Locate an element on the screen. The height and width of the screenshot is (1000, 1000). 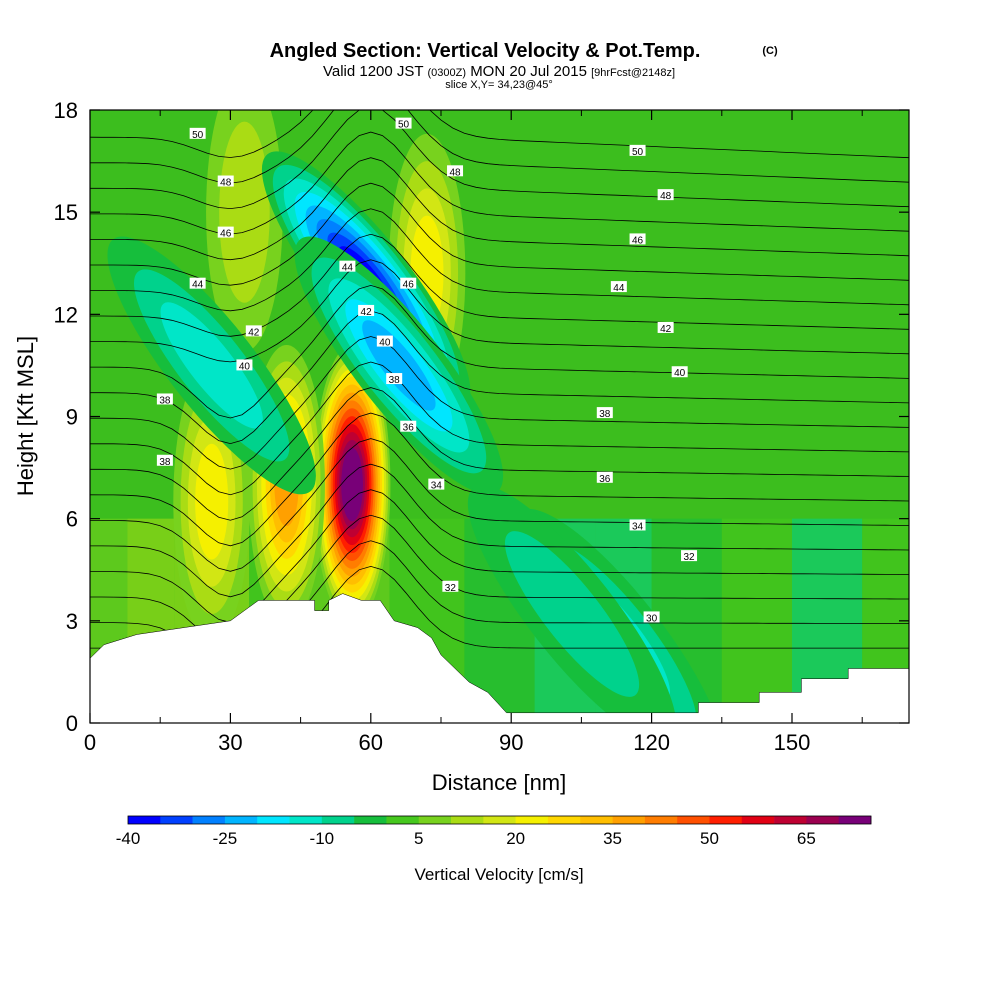
theta-label: 32 is located at coordinates (450, 587).